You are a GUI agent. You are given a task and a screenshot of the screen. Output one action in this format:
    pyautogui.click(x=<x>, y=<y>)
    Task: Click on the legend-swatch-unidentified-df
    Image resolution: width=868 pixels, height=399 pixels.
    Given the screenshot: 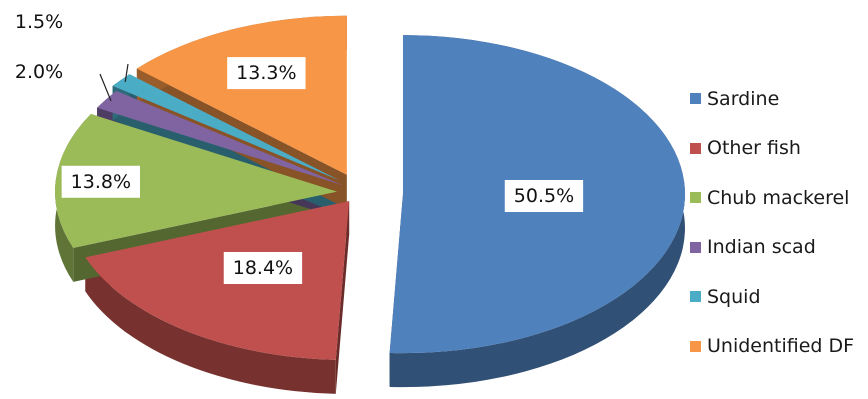 What is the action you would take?
    pyautogui.click(x=695, y=346)
    